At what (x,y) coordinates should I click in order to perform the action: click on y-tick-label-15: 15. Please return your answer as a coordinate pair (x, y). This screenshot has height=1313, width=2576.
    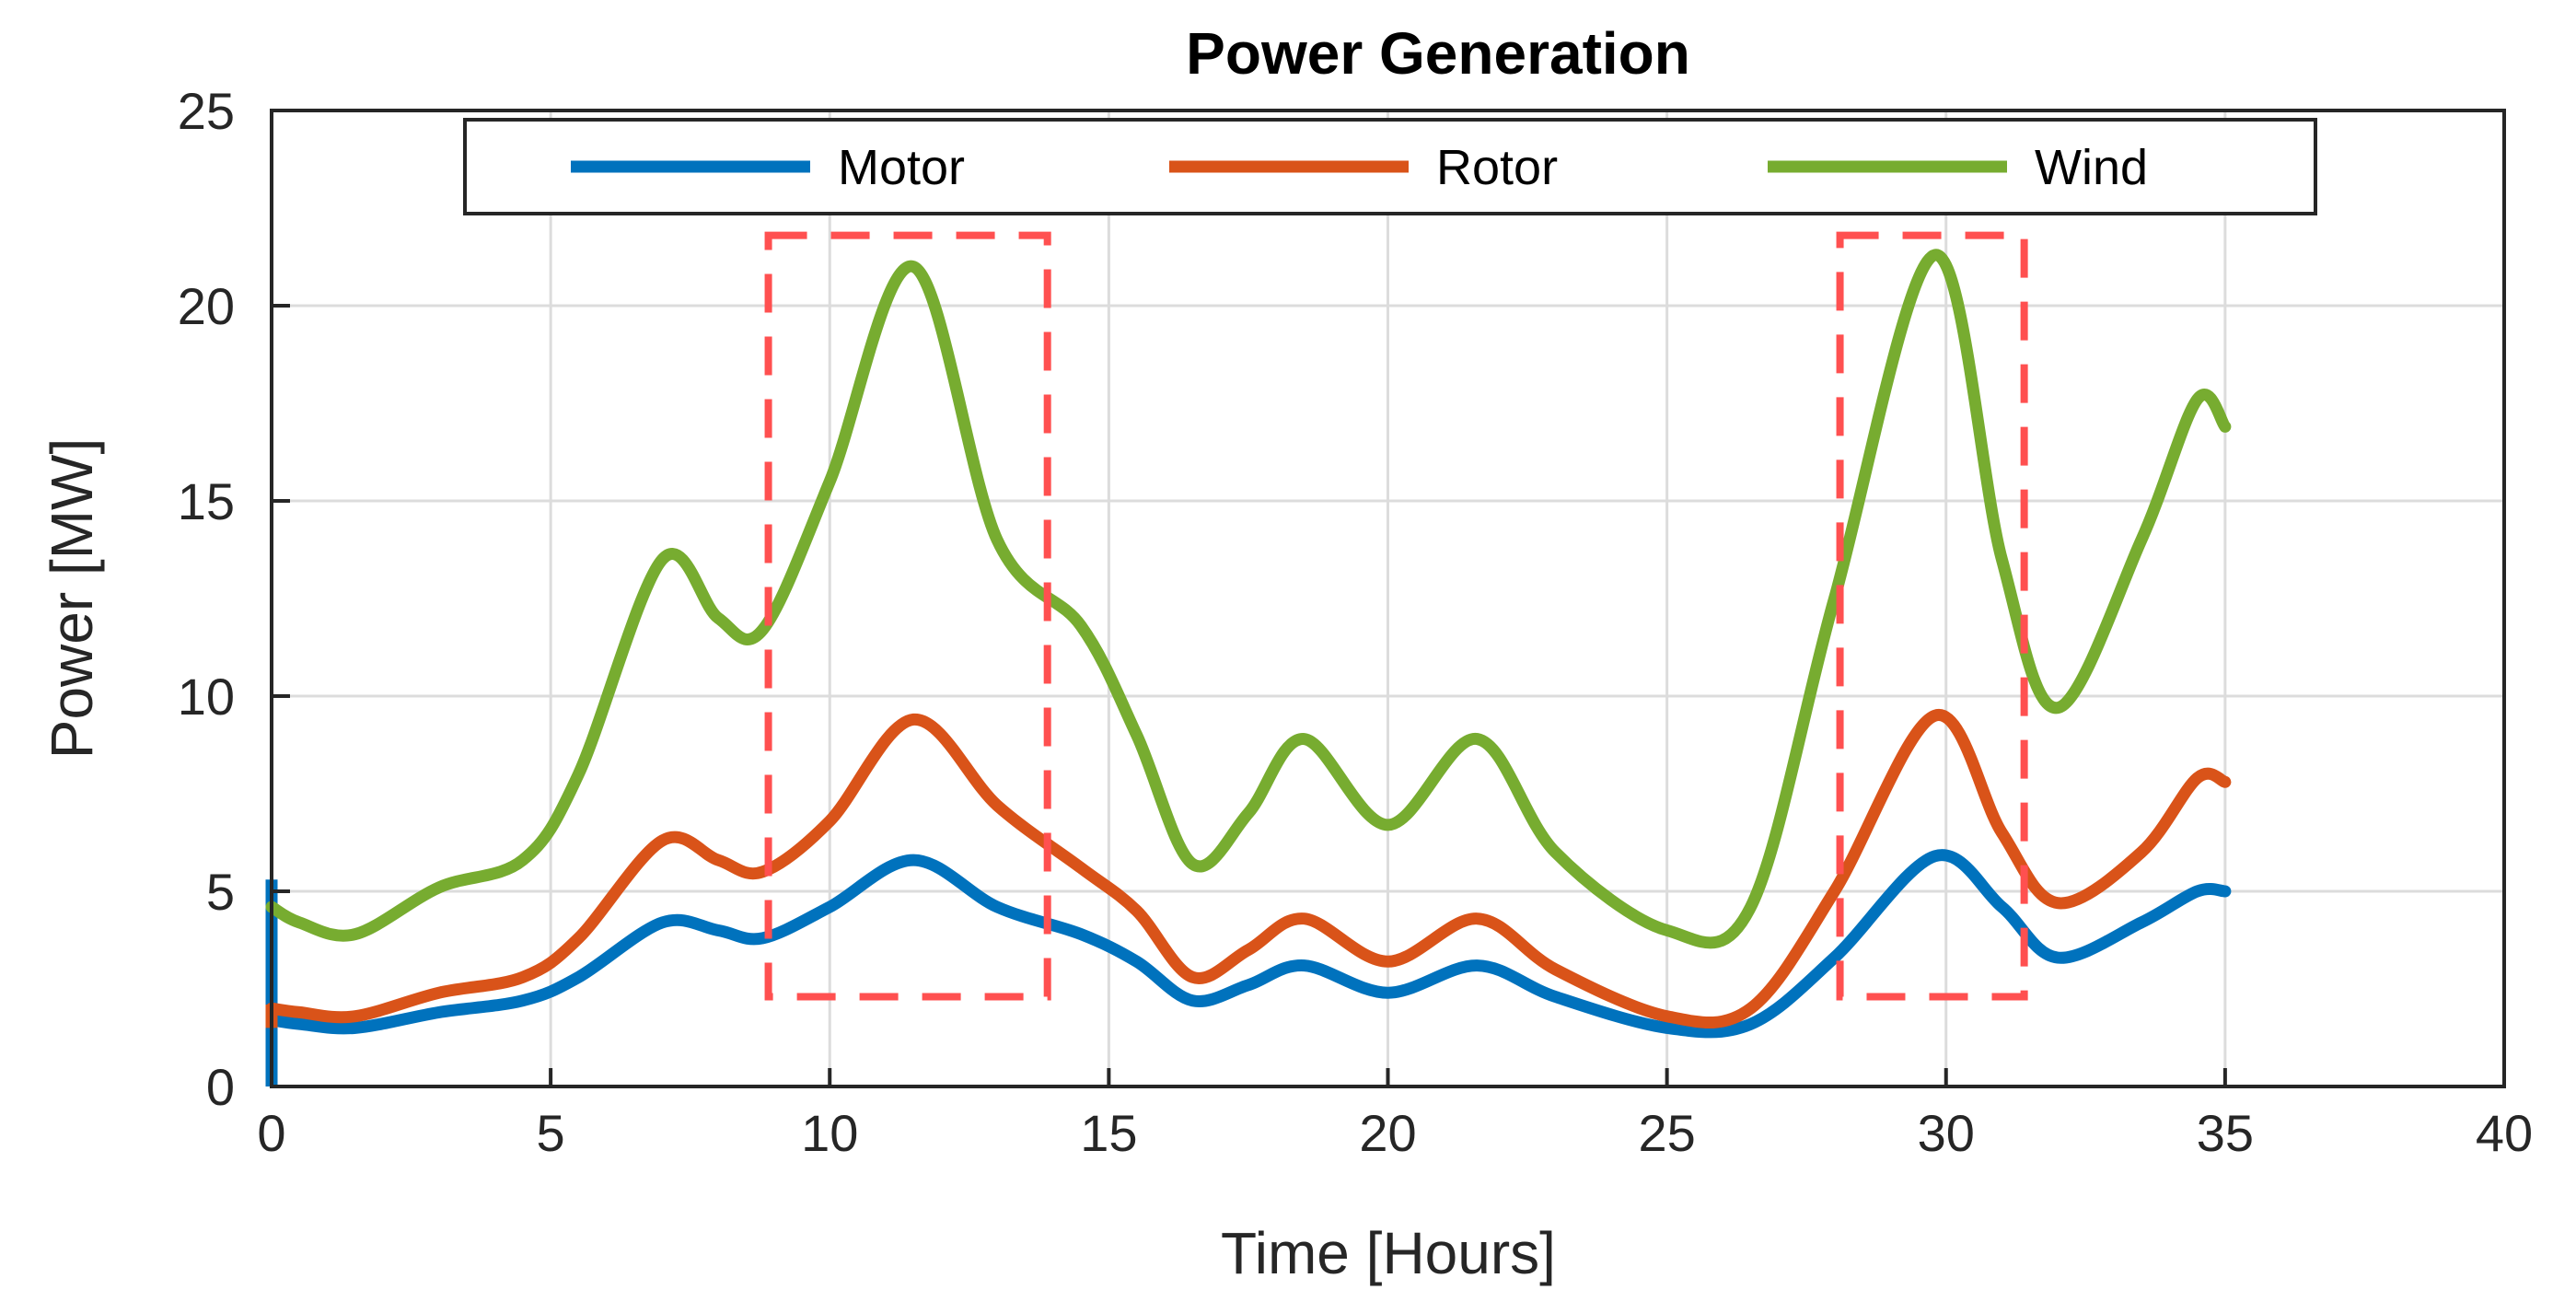
    Looking at the image, I should click on (206, 501).